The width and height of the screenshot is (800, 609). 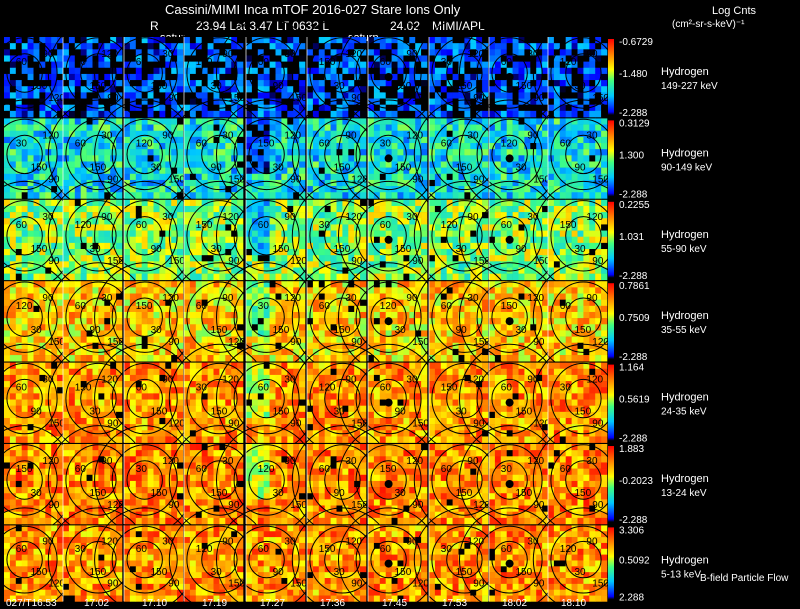 I want to click on energy-label: 35-55 keV, so click(x=684, y=330).